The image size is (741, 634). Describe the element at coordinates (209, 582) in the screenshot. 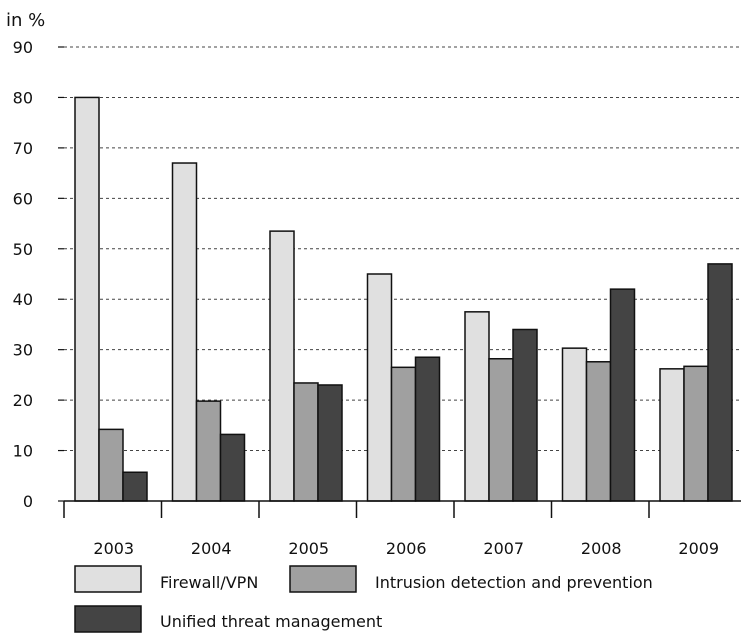

I see `legend-label-1: Firewall/VPN` at that location.